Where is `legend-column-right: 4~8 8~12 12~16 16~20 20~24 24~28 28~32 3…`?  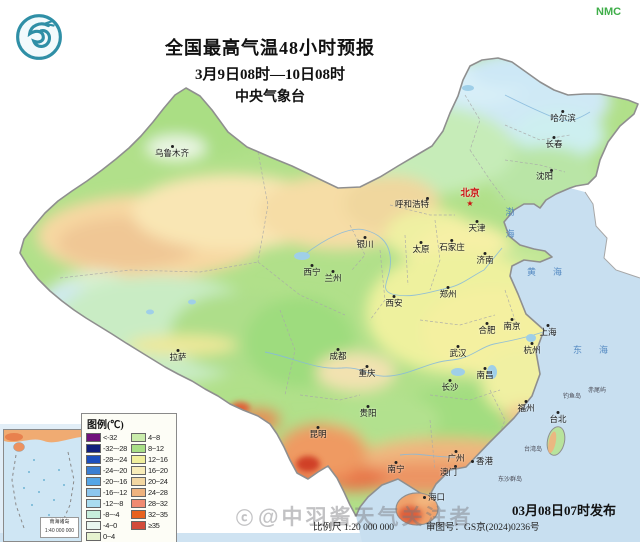
legend-column-right: 4~8 8~12 12~16 16~20 20~24 24~28 28~32 3… is located at coordinates (153, 487).